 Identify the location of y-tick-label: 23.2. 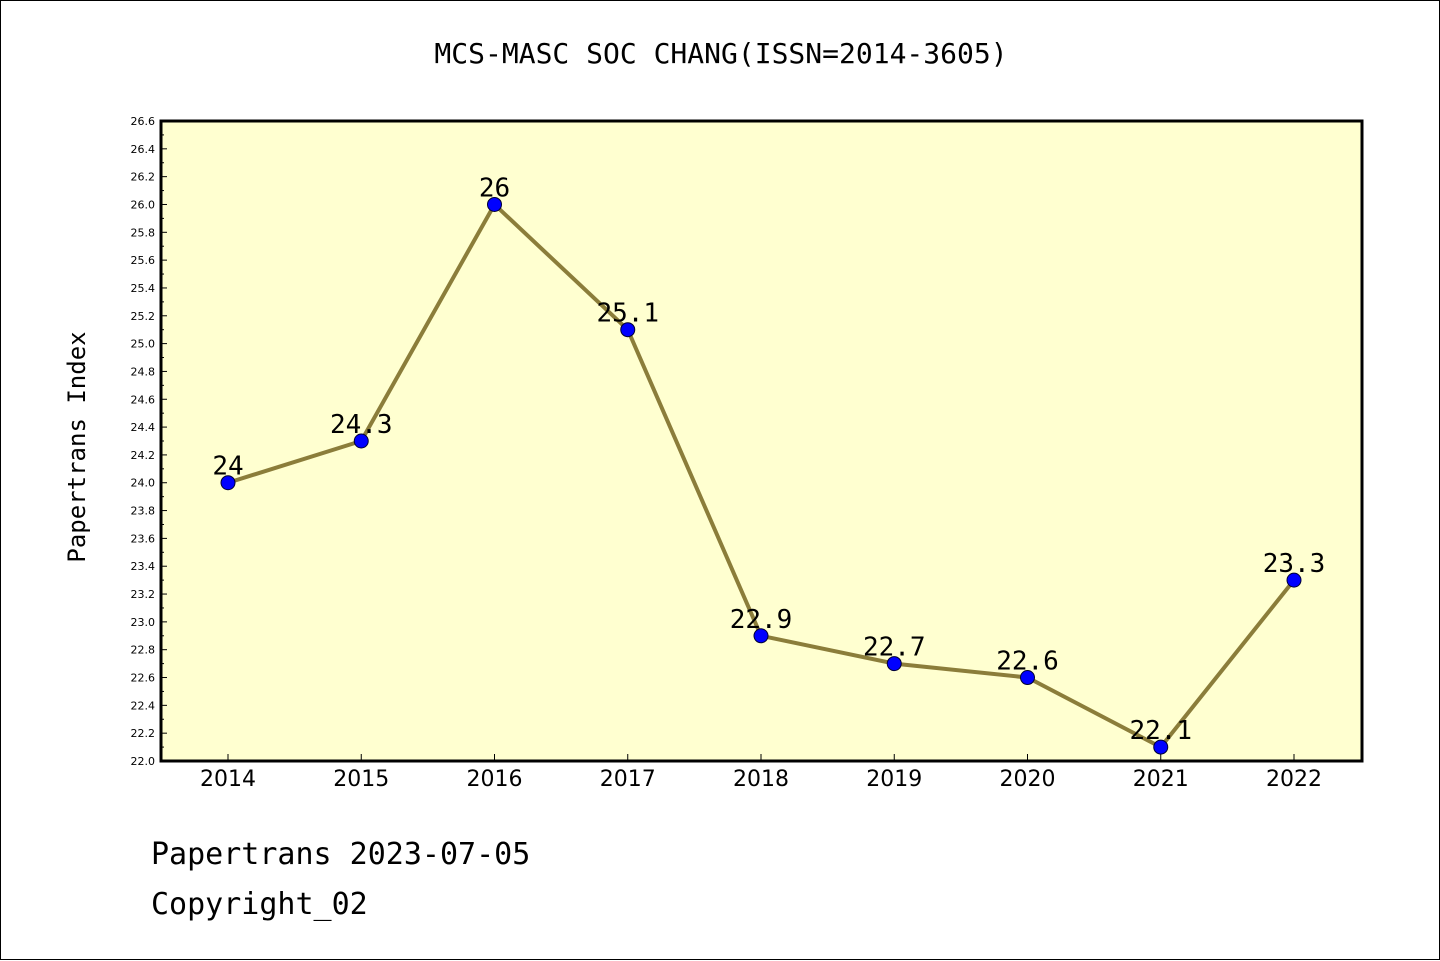
(143, 594).